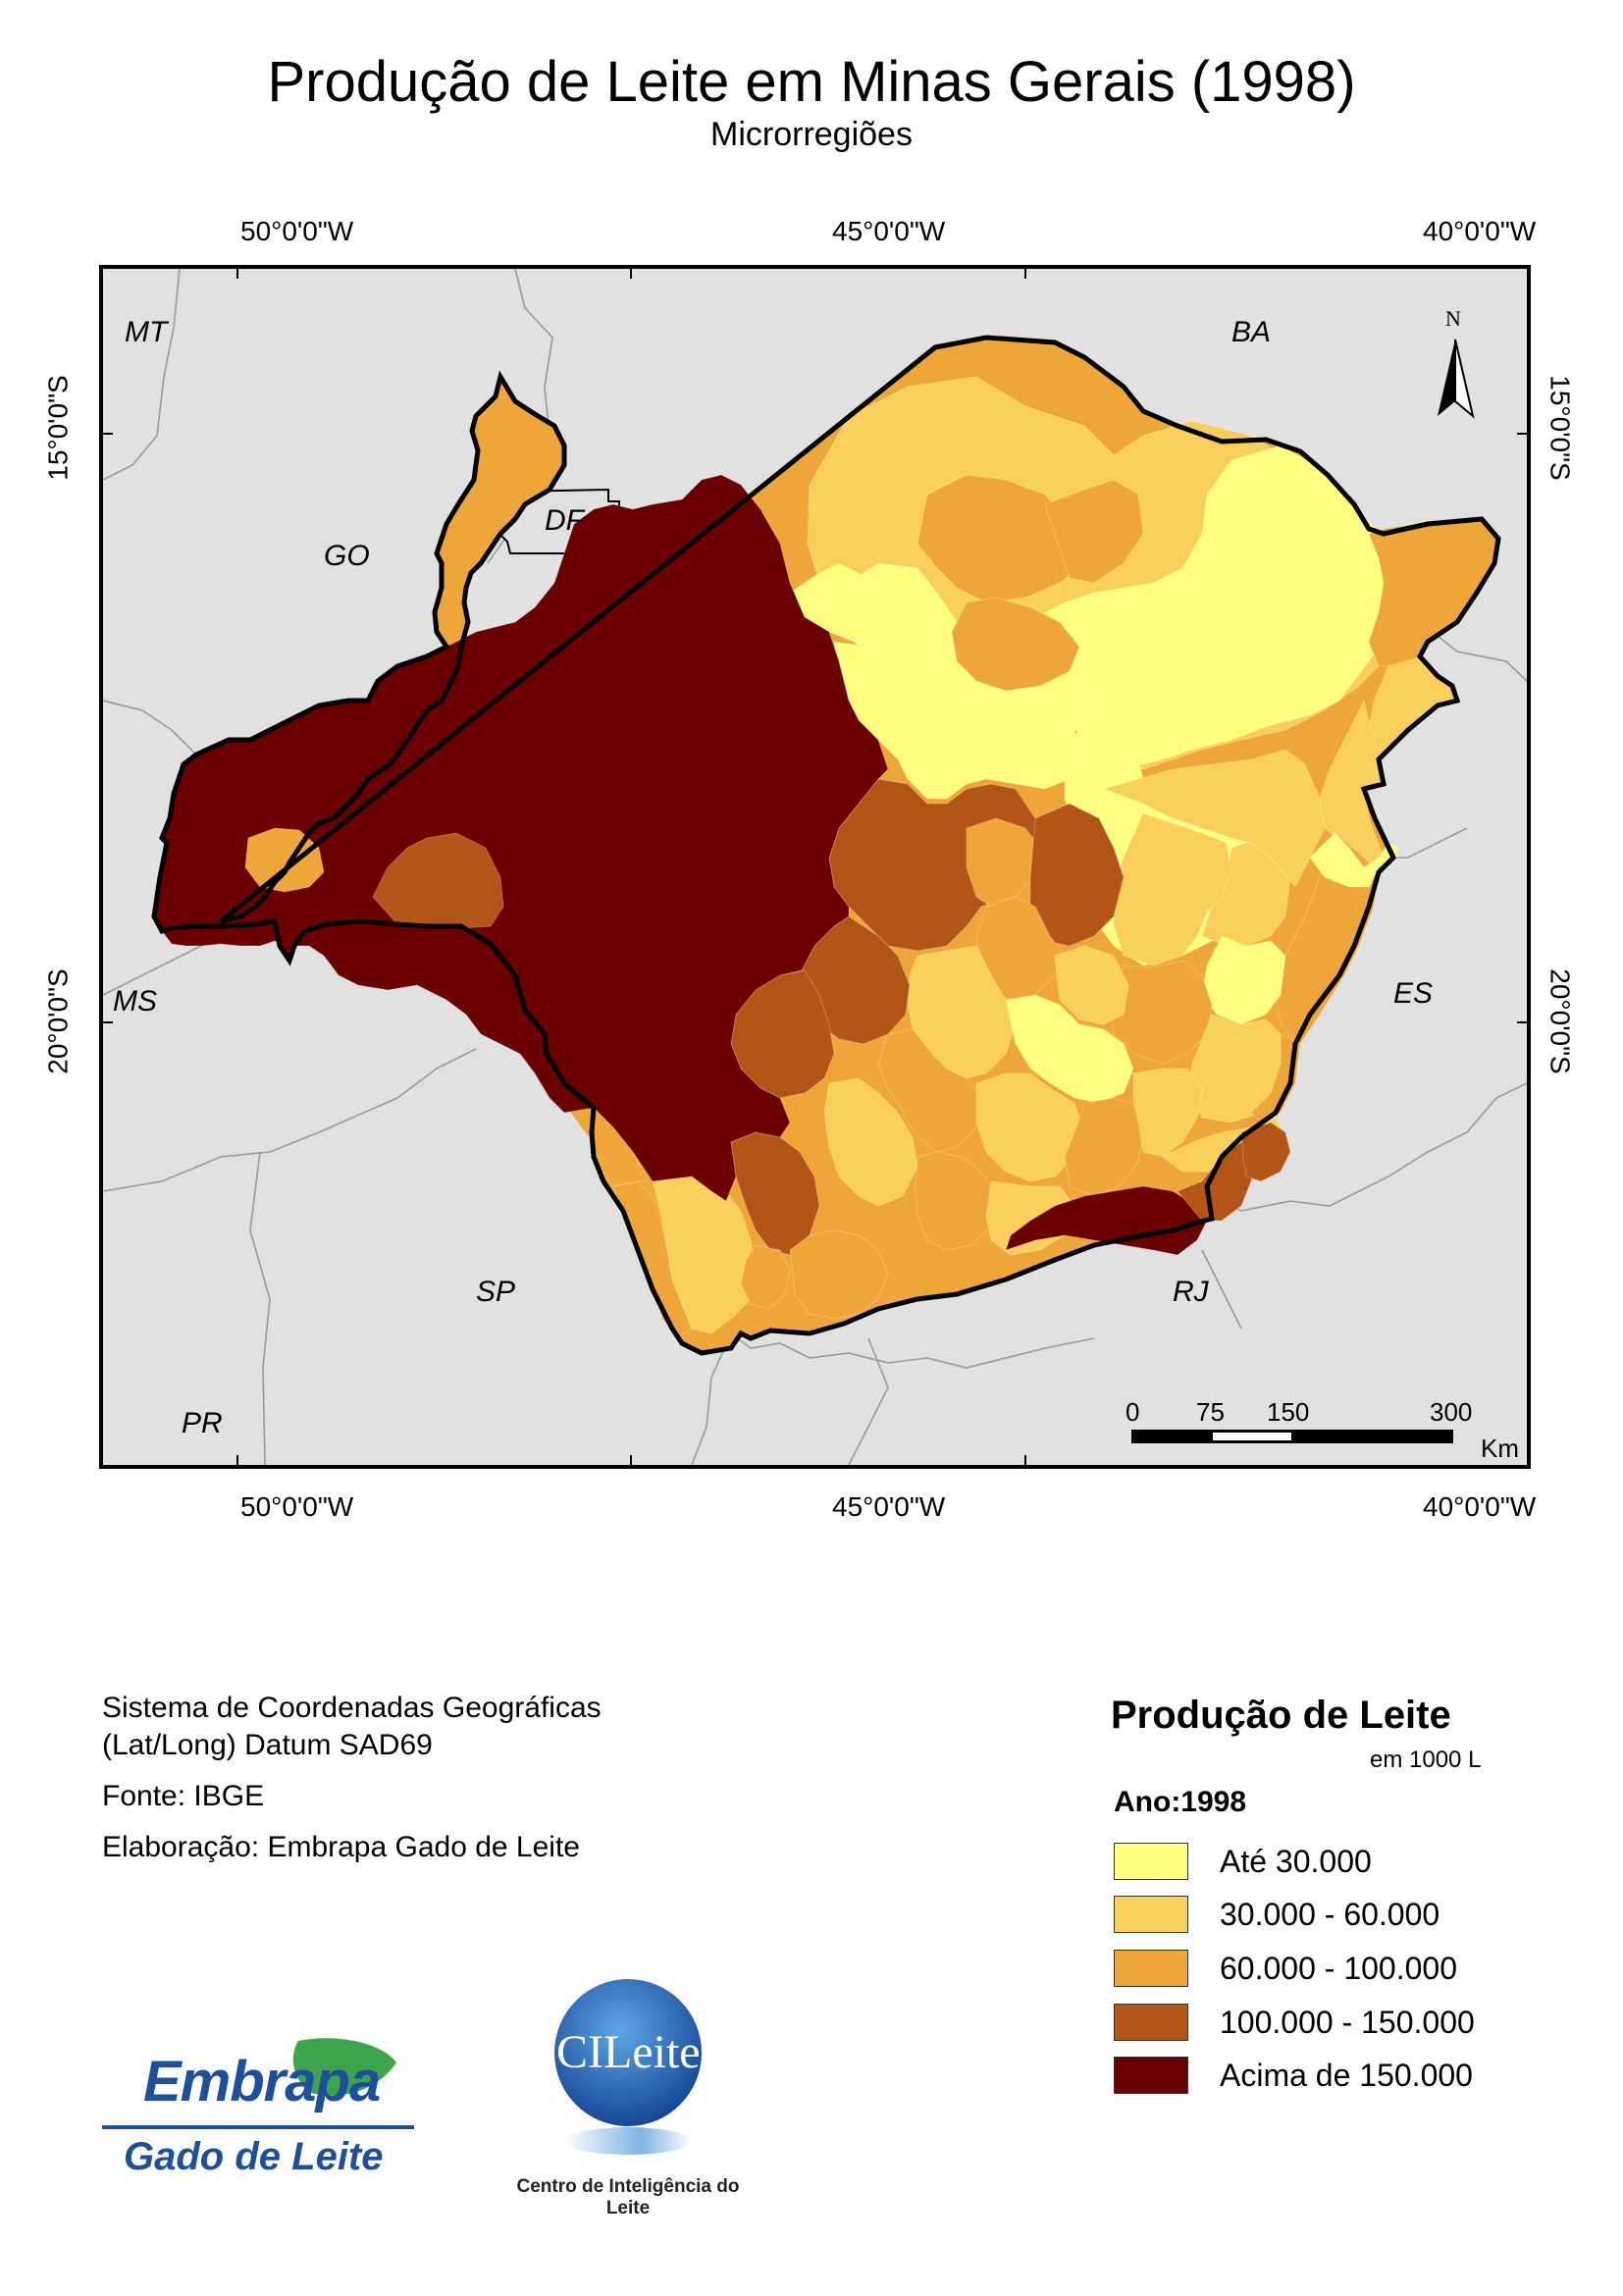 This screenshot has height=2296, width=1623. I want to click on state-label-pr: PR, so click(202, 1423).